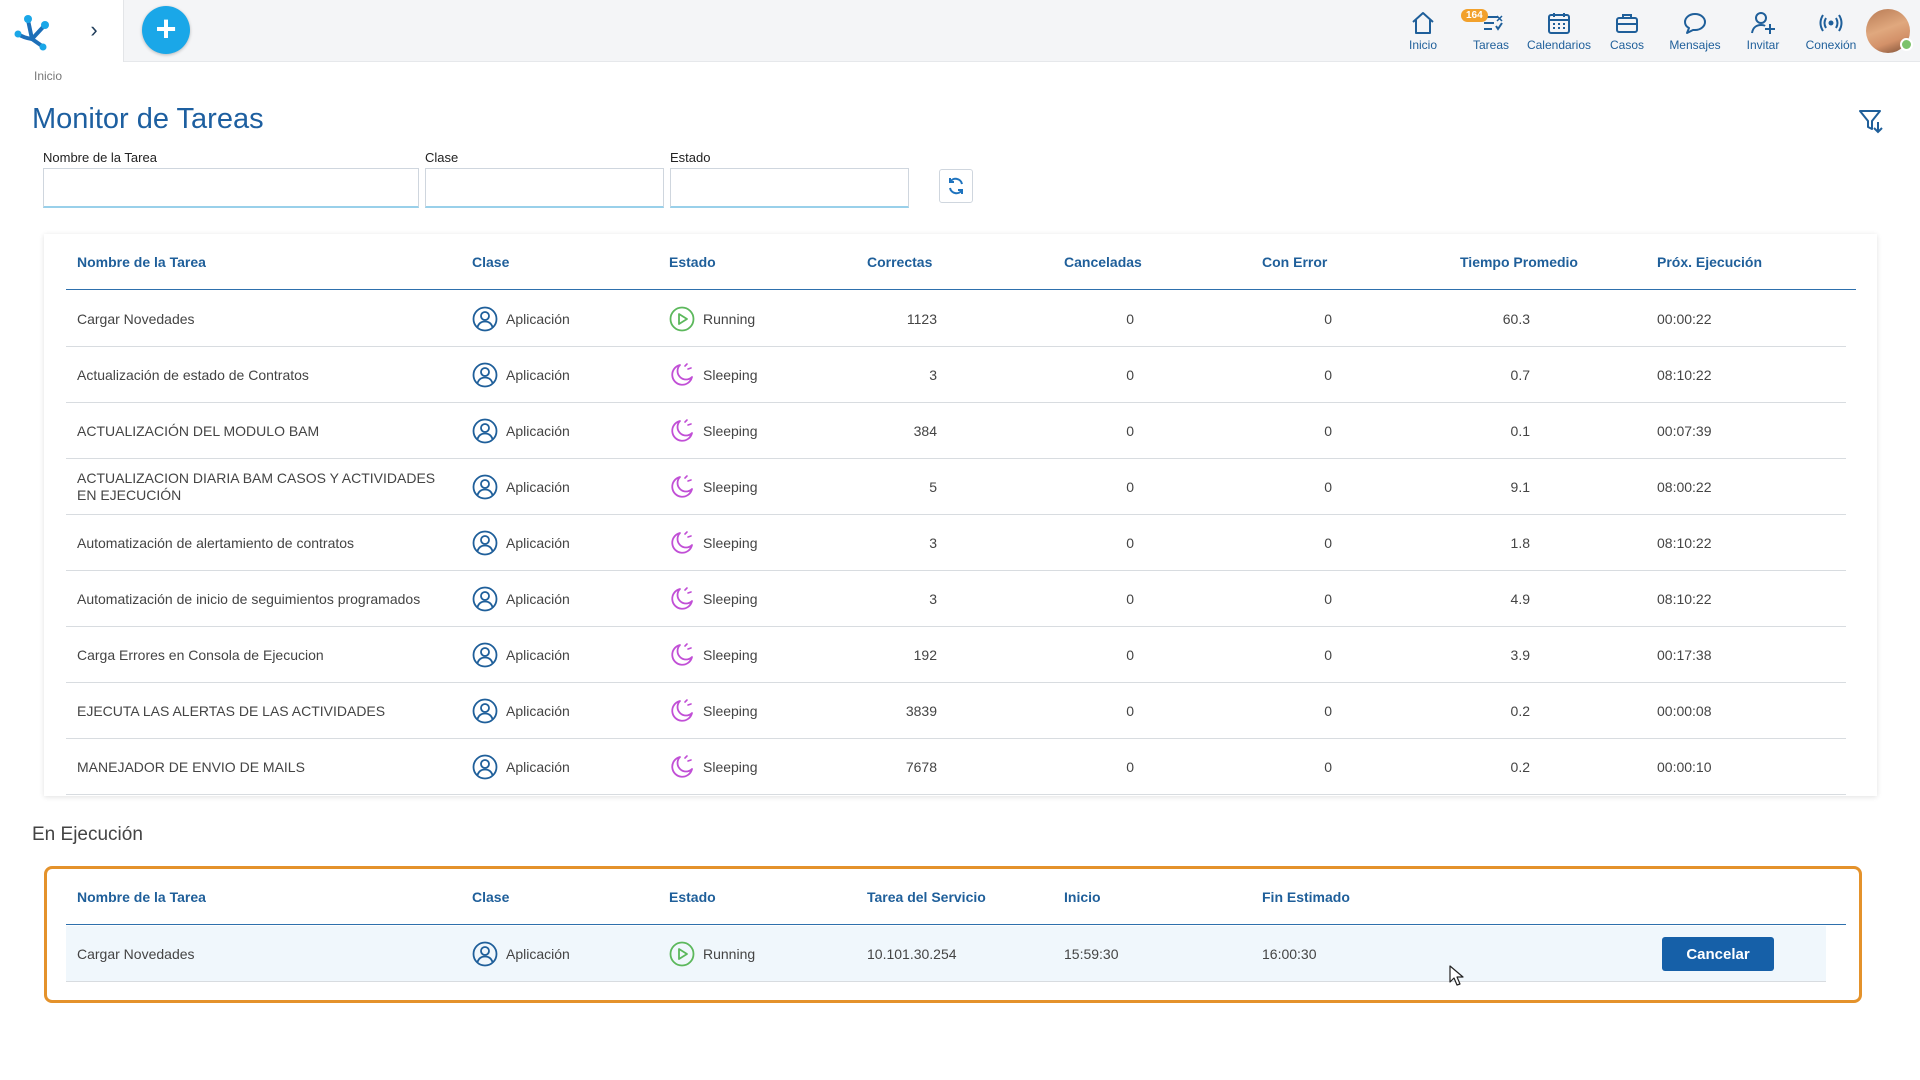 The width and height of the screenshot is (1920, 1080). Describe the element at coordinates (1423, 23) in the screenshot. I see `home-icon` at that location.